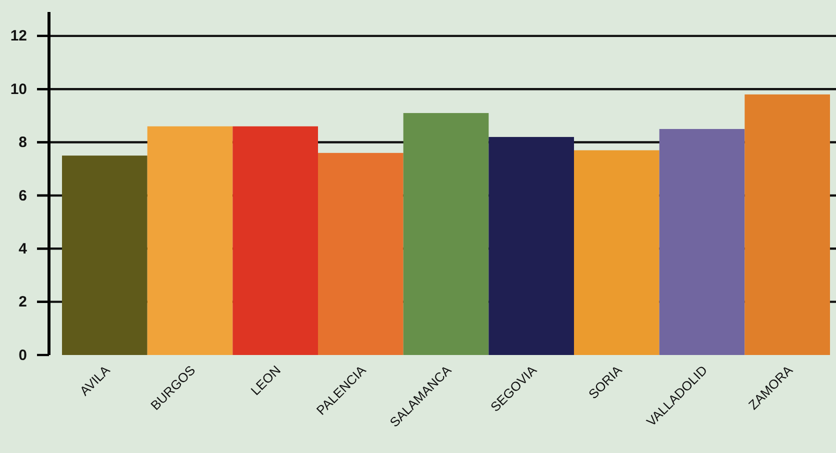 The image size is (836, 453). I want to click on y-tick-label: 2, so click(22, 302).